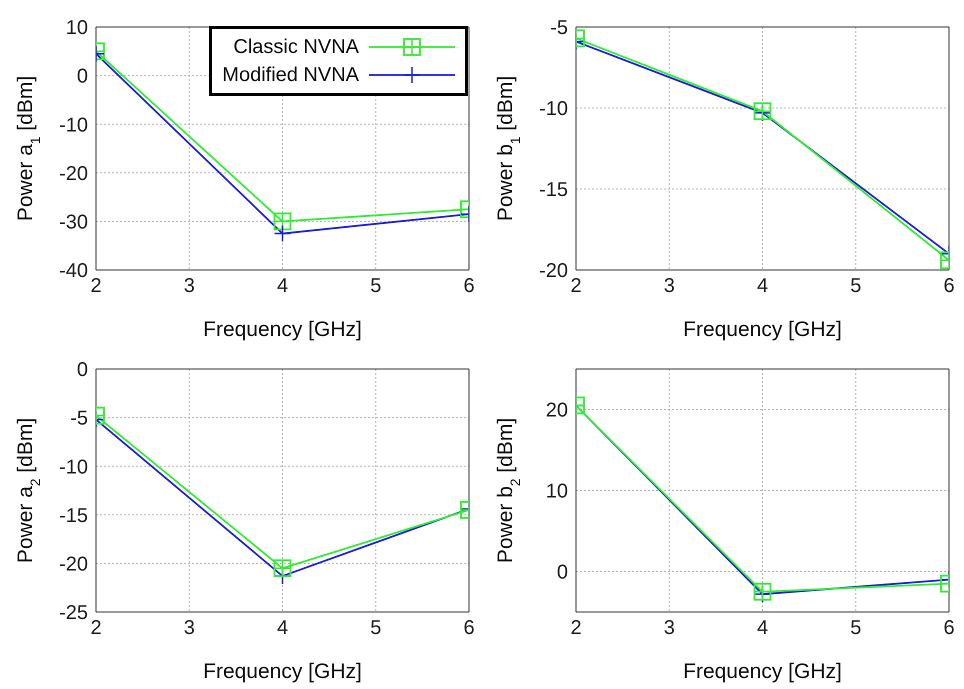  What do you see at coordinates (290, 75) in the screenshot?
I see `legend-label: Modified NVNA` at bounding box center [290, 75].